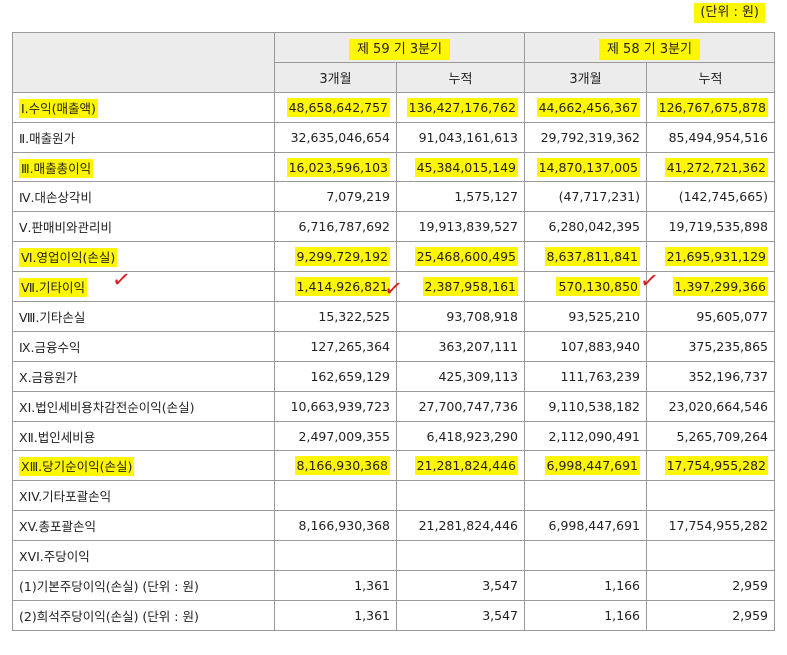 Image resolution: width=787 pixels, height=655 pixels. Describe the element at coordinates (358, 197) in the screenshot. I see `value-text: 7,079,219` at that location.